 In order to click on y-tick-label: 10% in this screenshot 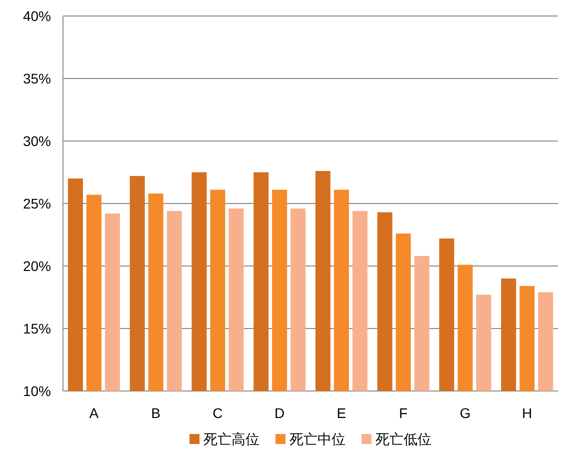, I will do `click(36, 391)`.